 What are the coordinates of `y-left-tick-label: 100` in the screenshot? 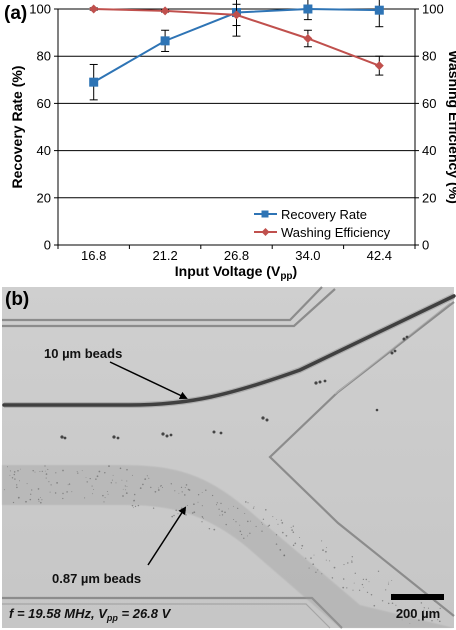 It's located at (40, 9).